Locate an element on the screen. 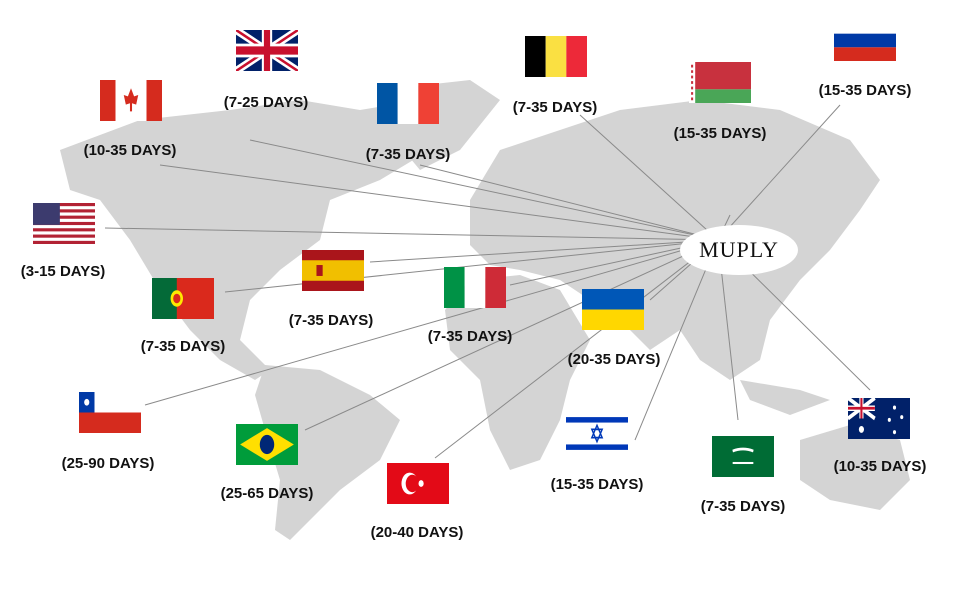  russia-flag-icon is located at coordinates (865, 40).